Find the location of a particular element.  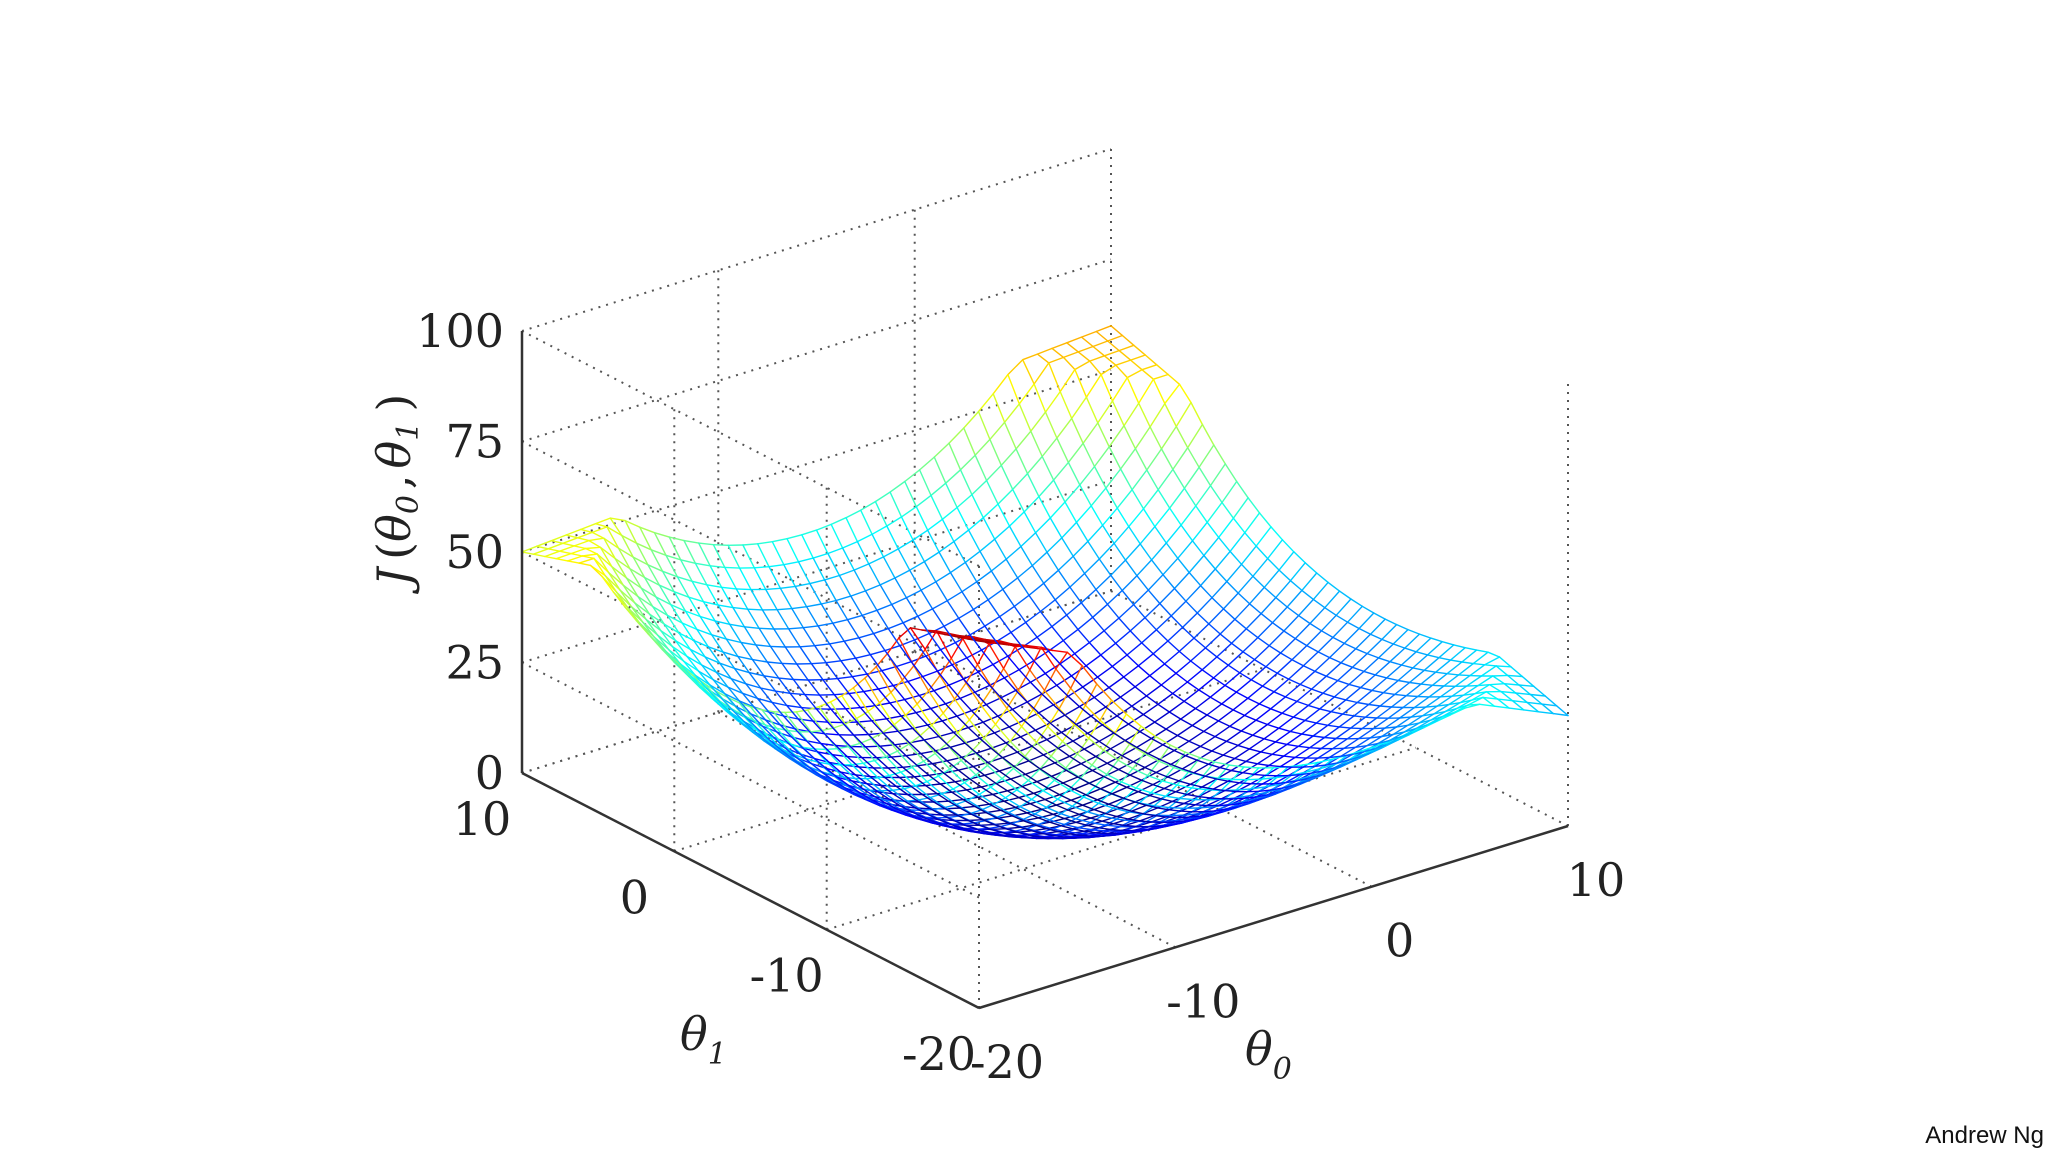

theta1-tick-label: 0 is located at coordinates (634, 897).